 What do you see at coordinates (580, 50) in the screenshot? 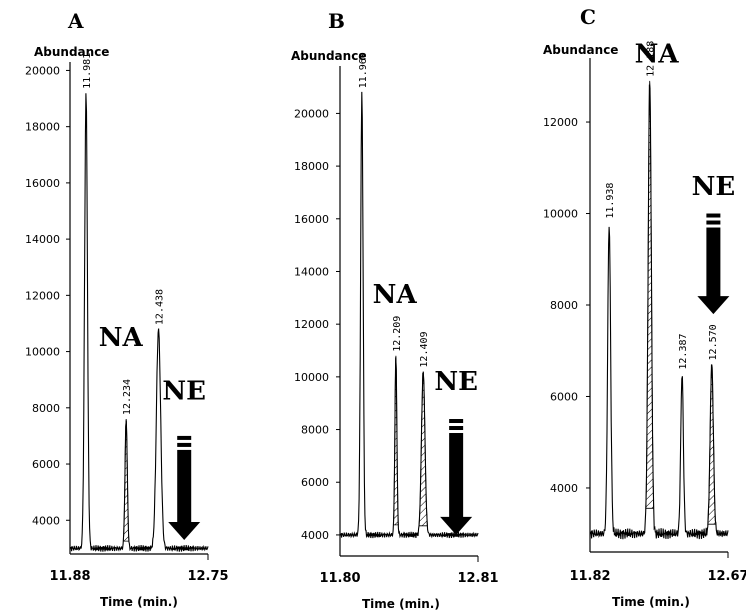
I see `y-axis-label-c: Abundance` at bounding box center [580, 50].